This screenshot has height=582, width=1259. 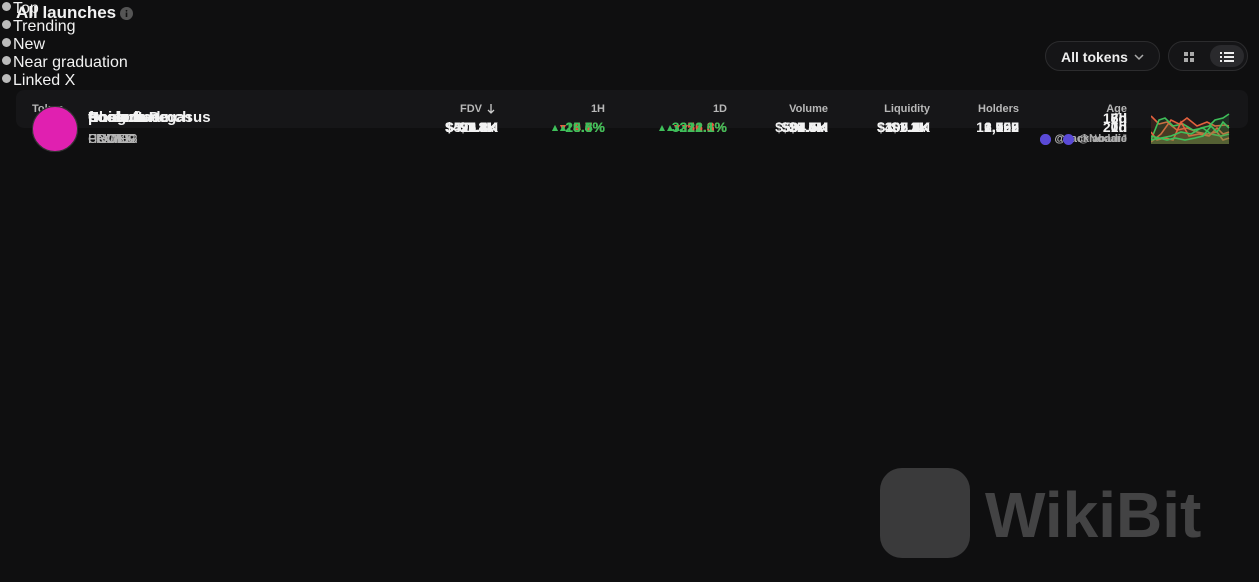 What do you see at coordinates (1093, 515) in the screenshot?
I see `watermark: WikiBit` at bounding box center [1093, 515].